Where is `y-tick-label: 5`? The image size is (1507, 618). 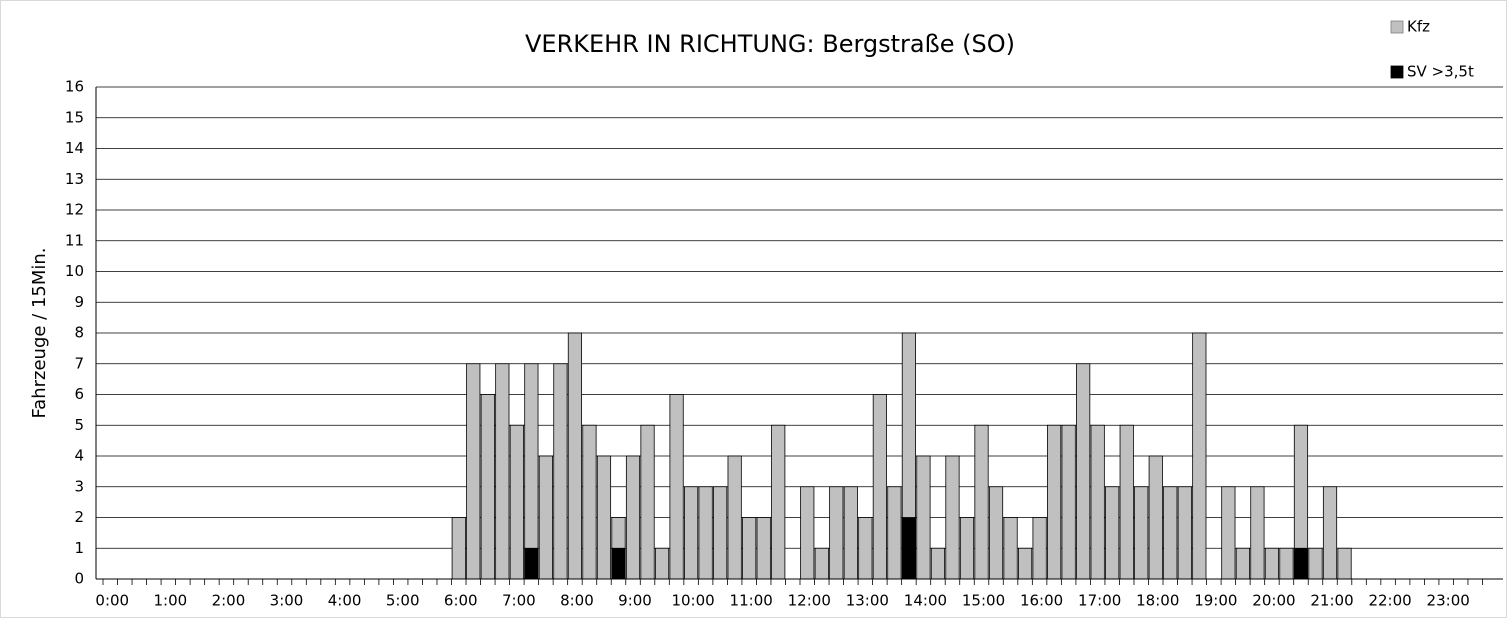
y-tick-label: 5 is located at coordinates (79, 425).